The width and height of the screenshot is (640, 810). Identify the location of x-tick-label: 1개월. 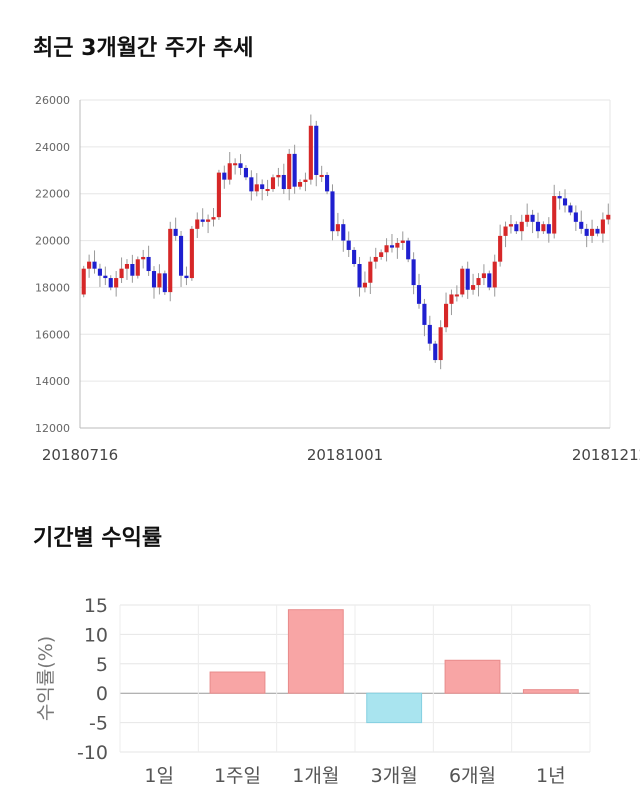
(315, 776).